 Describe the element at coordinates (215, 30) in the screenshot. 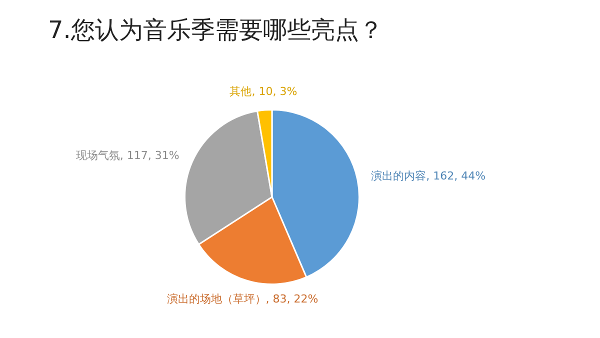

I see `chart-title: 7.您认为音乐季需要哪些亮点？` at that location.